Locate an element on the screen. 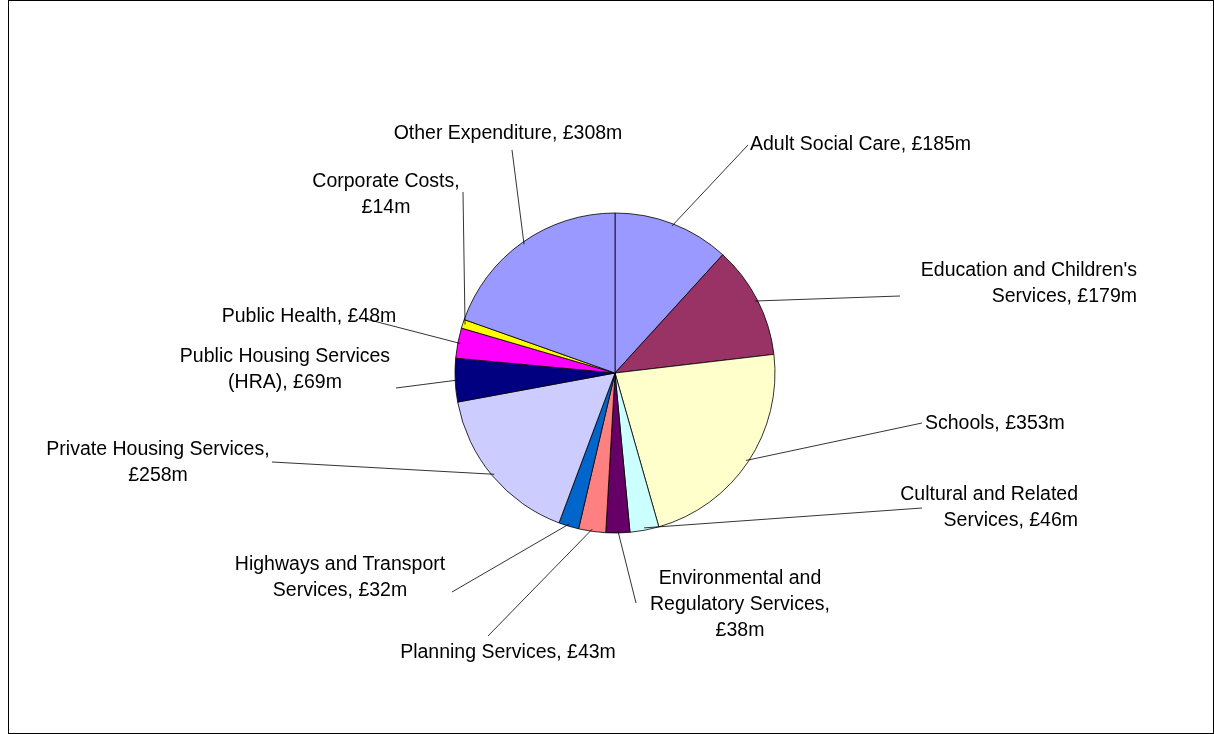 The height and width of the screenshot is (734, 1214). slice-label: Adult Social Care, £185m is located at coordinates (861, 143).